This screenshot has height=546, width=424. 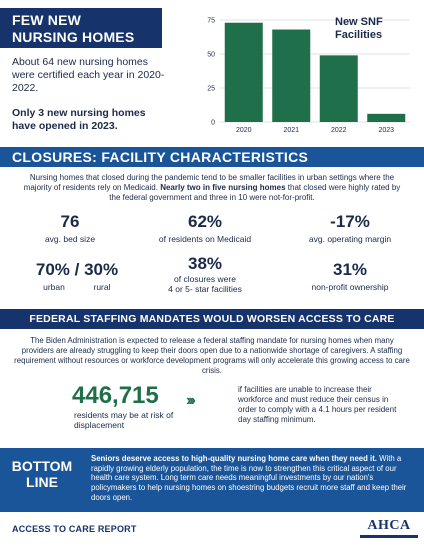 What do you see at coordinates (189, 401) in the screenshot?
I see `chevron-right-icon: ›››` at bounding box center [189, 401].